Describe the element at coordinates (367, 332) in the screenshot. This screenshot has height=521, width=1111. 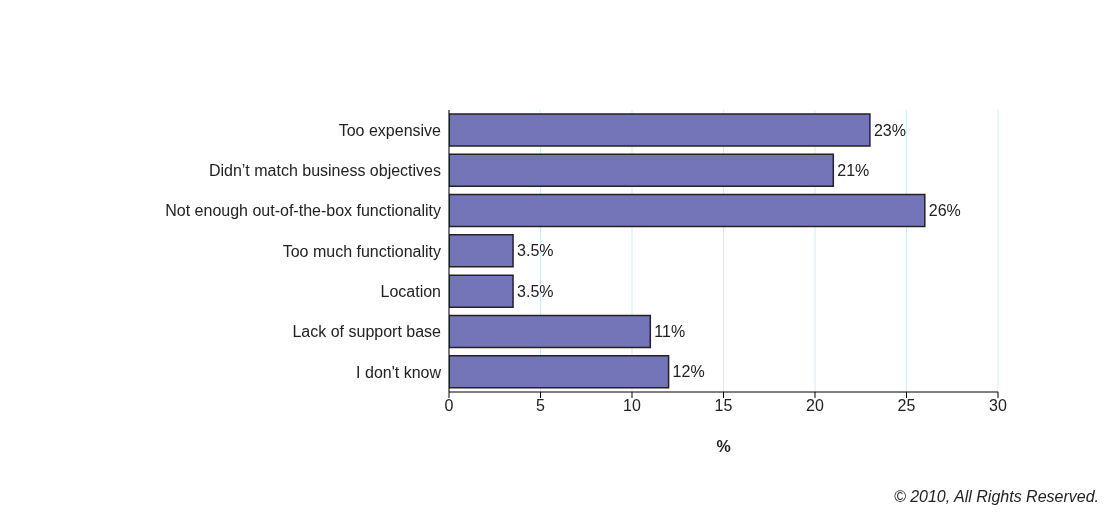
I see `y-tick-label: Lack of support base` at that location.